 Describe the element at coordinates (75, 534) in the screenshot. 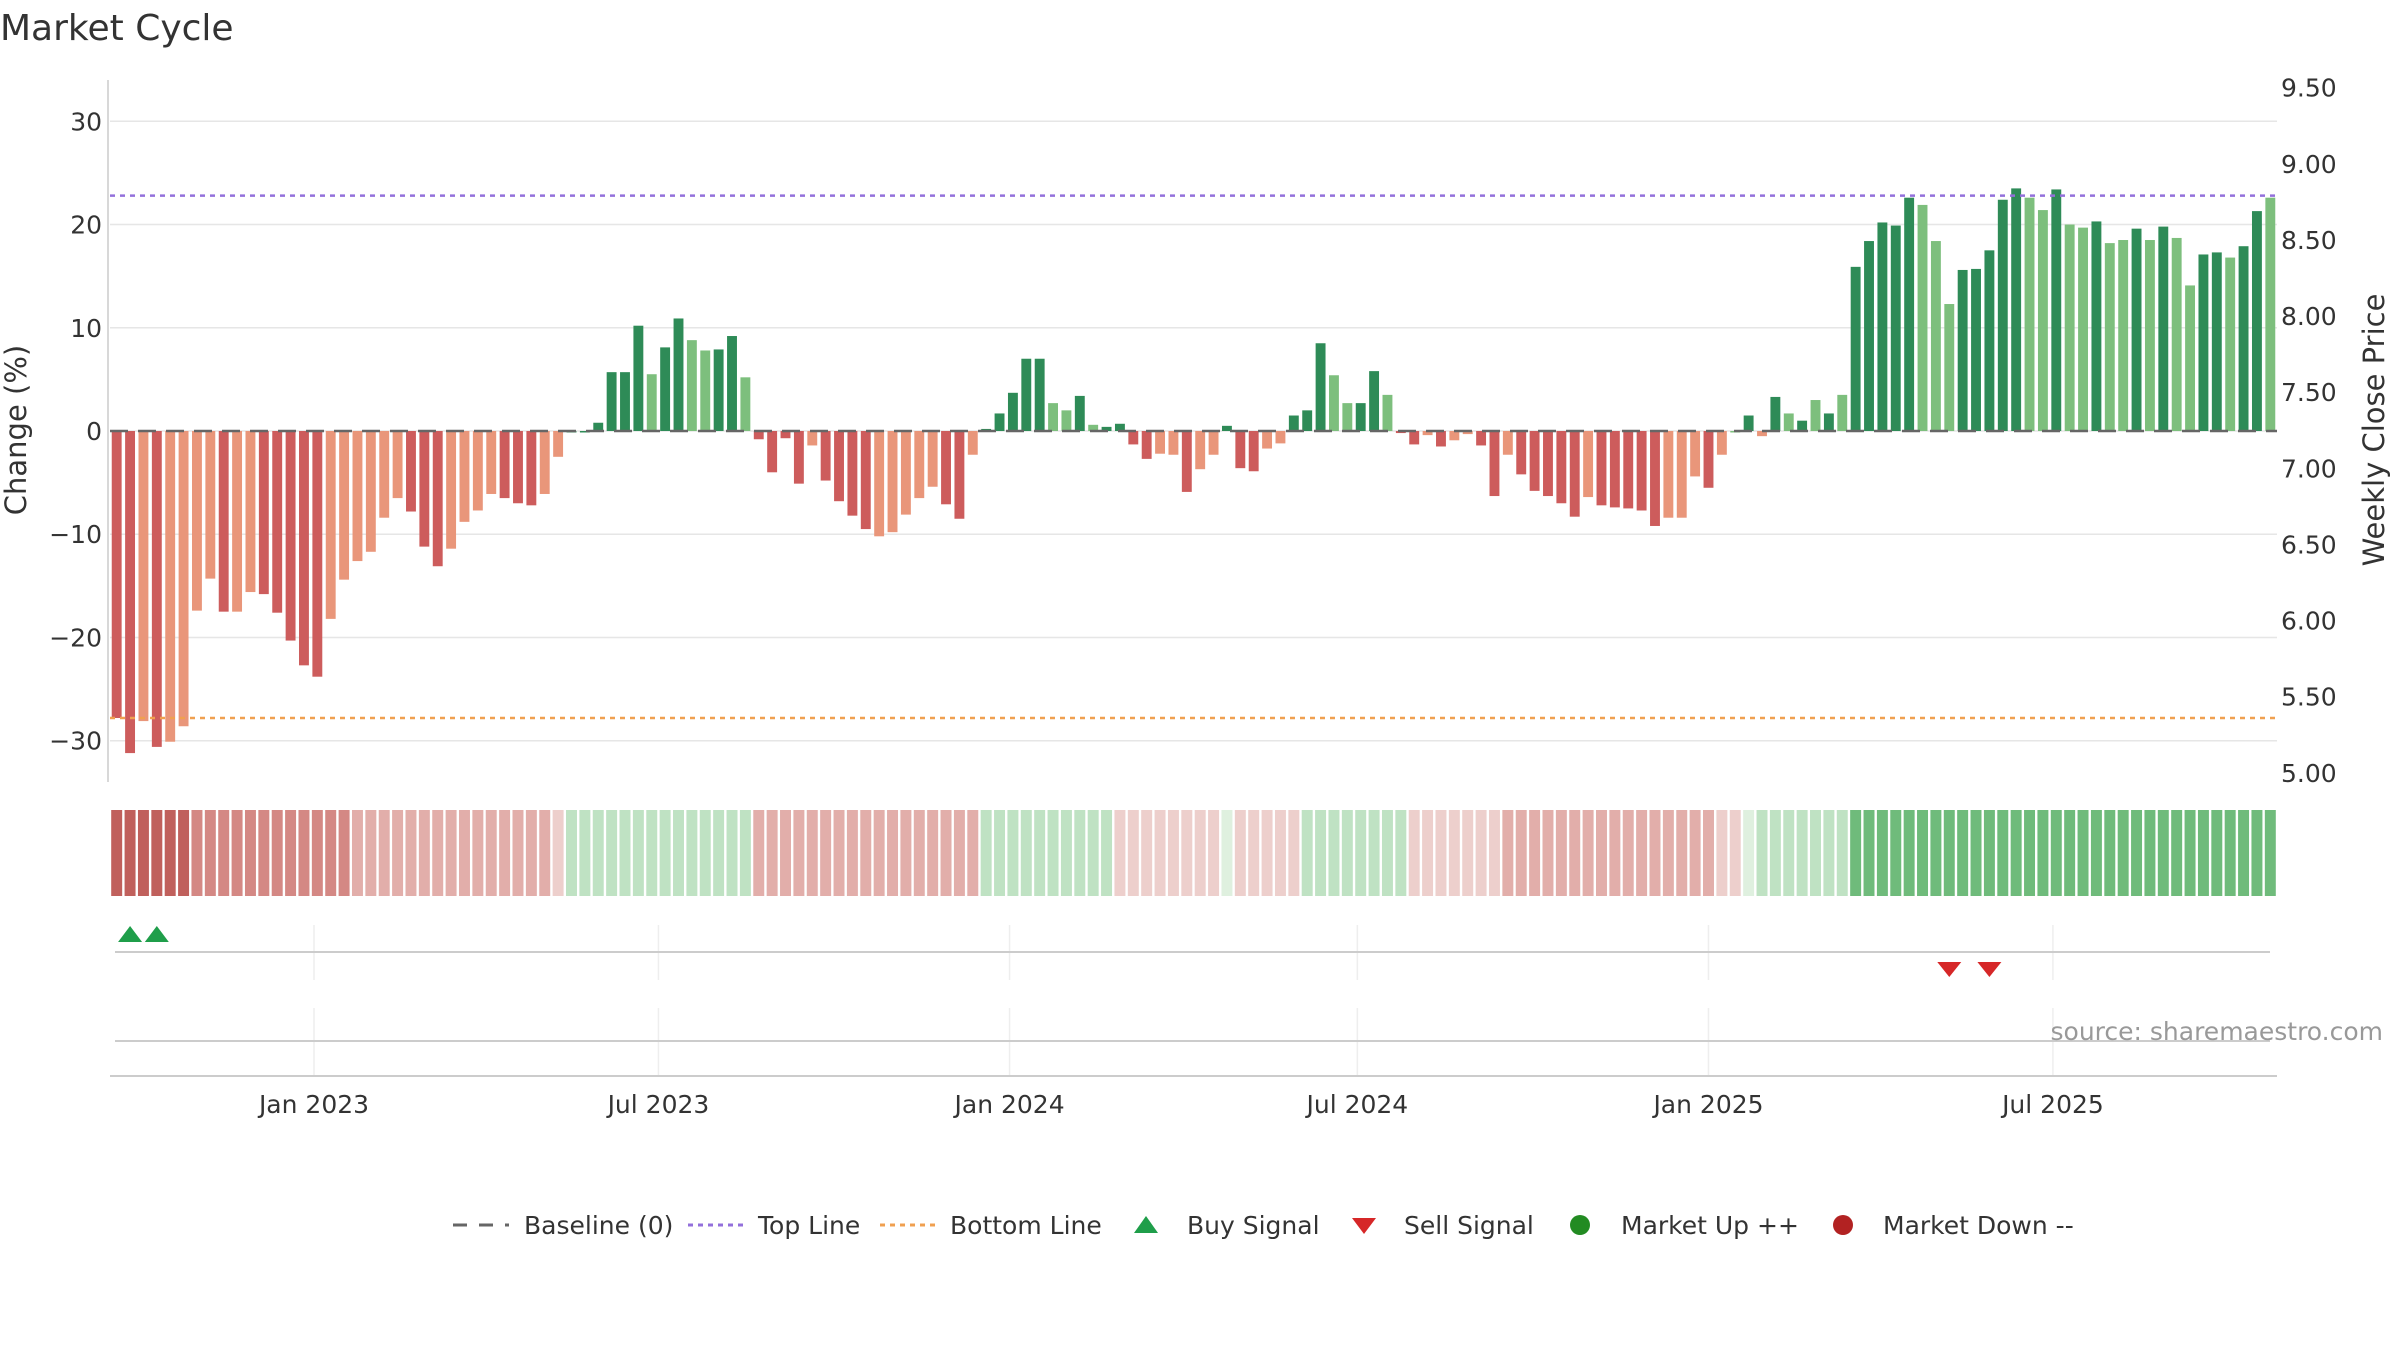

I see `left-tick-label: −10` at that location.